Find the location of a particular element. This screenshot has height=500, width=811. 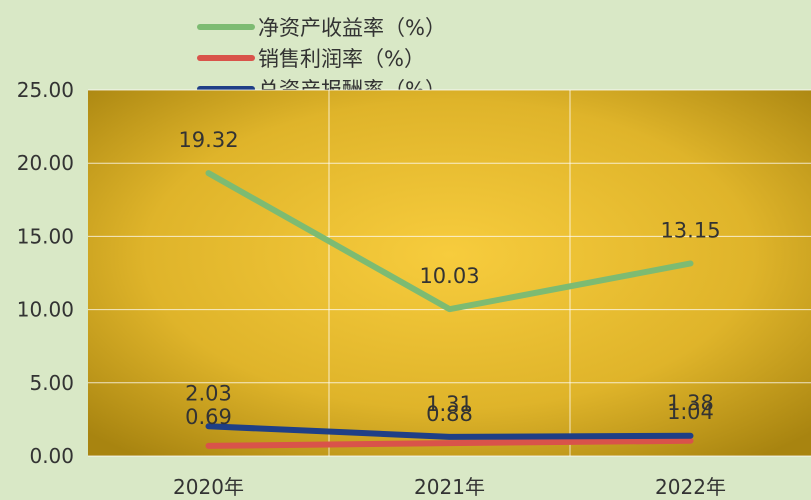

data-label: 13.15 is located at coordinates (690, 230).